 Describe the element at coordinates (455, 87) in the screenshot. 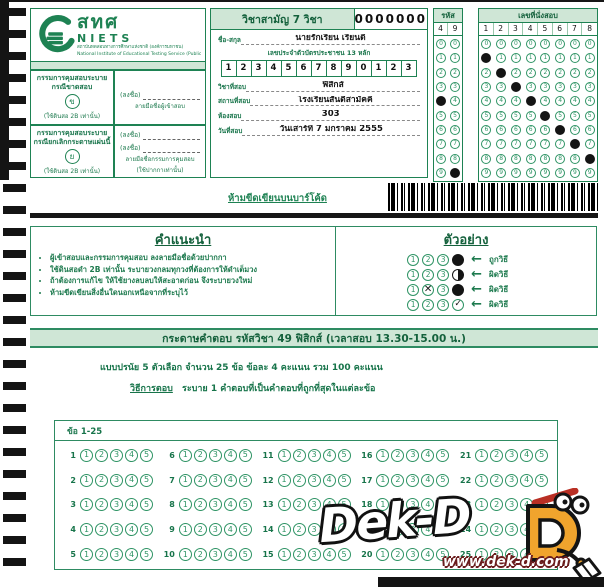

I see `digit-bubble: 3` at that location.